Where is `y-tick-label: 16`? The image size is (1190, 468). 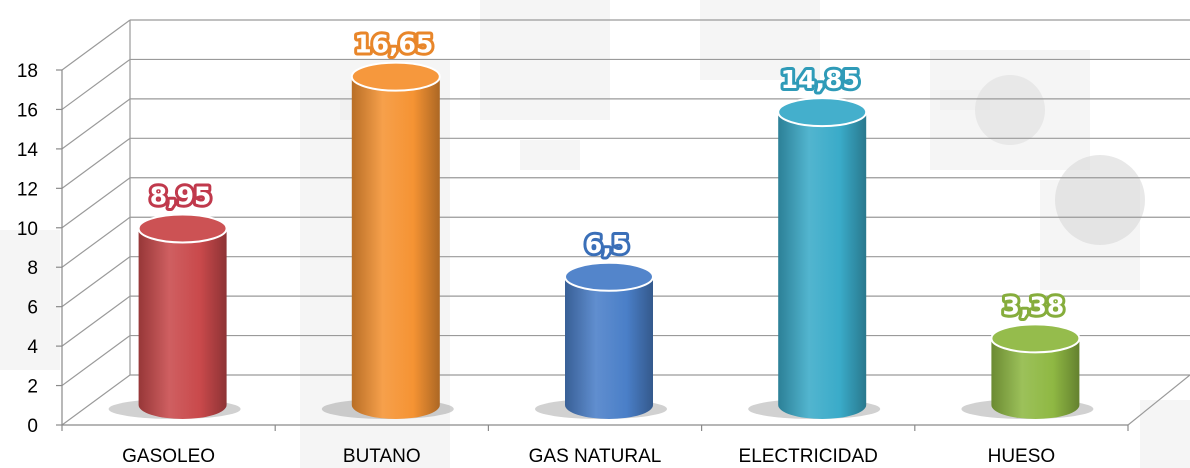
y-tick-label: 16 is located at coordinates (27, 110).